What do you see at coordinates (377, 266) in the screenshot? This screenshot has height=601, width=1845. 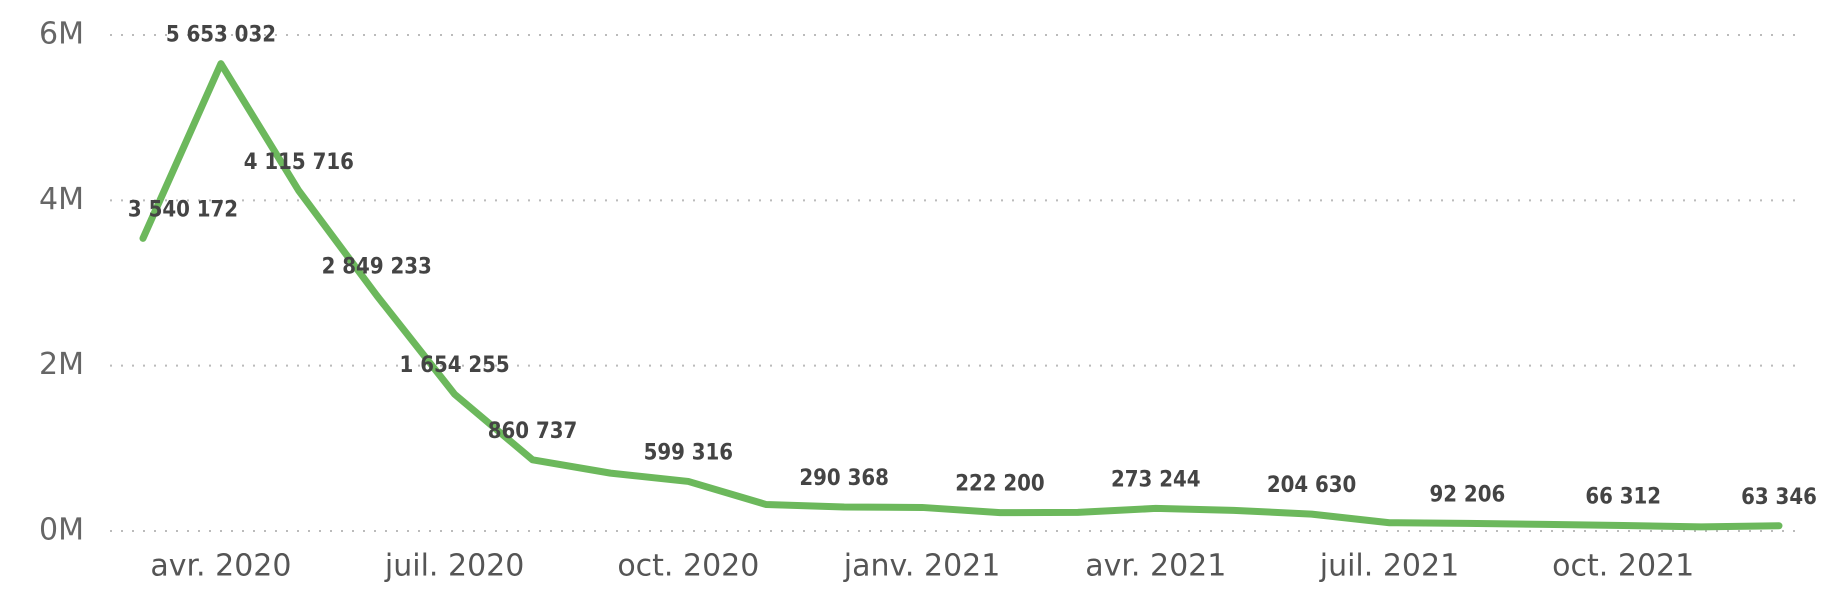 I see `value-label: 2 849 233` at bounding box center [377, 266].